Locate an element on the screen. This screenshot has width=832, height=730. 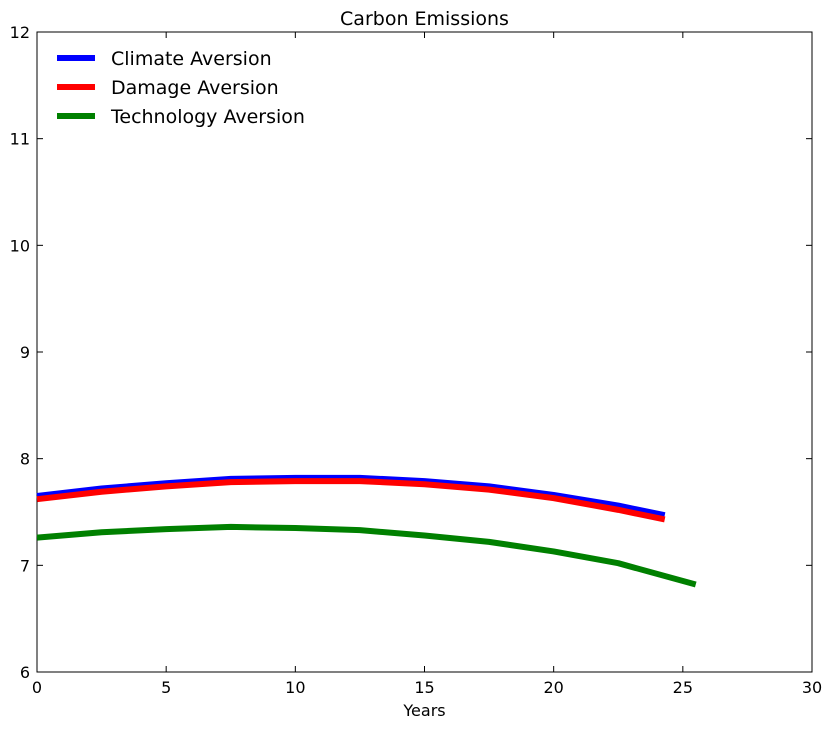
x-tick-label: 10 is located at coordinates (295, 687).